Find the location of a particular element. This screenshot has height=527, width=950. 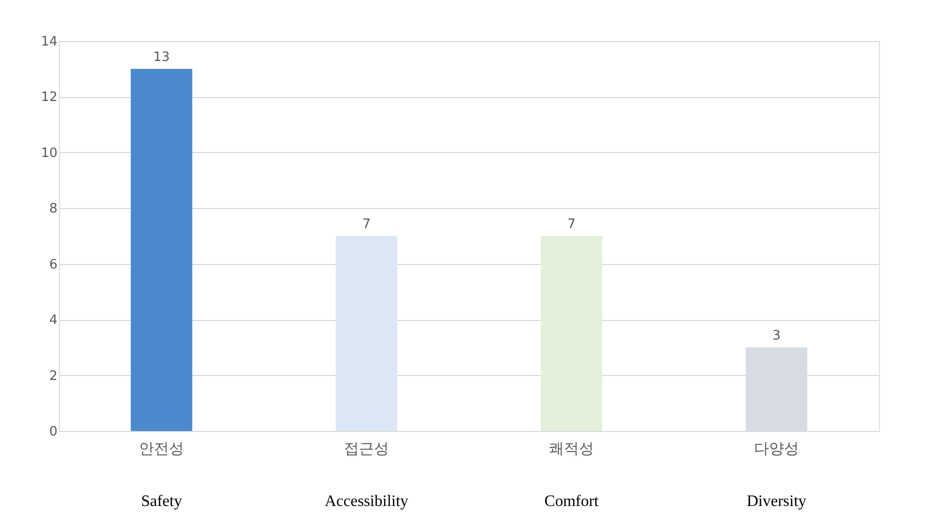

data-label: 3 is located at coordinates (776, 336).